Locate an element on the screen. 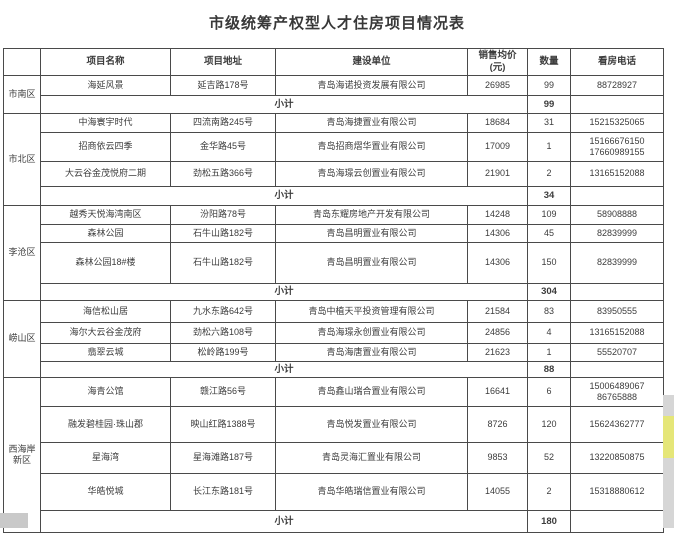 The height and width of the screenshot is (533, 674). project-name-cell: 大云谷金茂悦府二期 is located at coordinates (105, 174).